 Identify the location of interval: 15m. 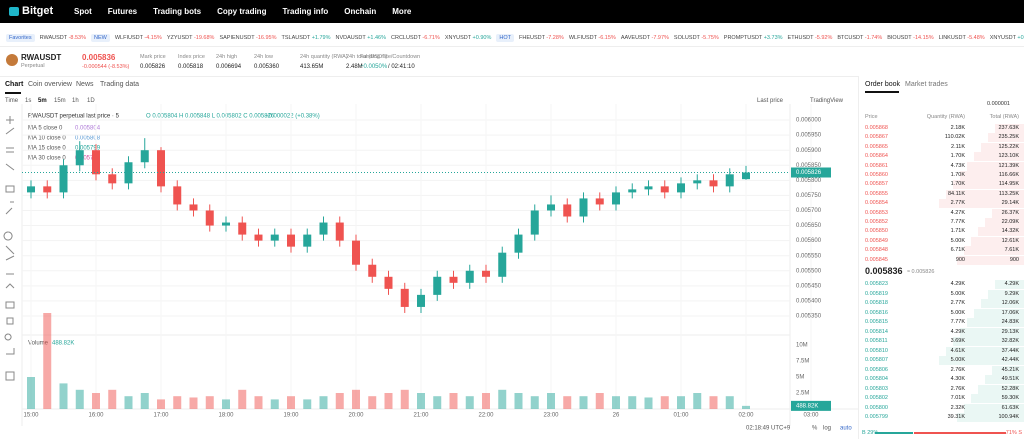
(60, 101).